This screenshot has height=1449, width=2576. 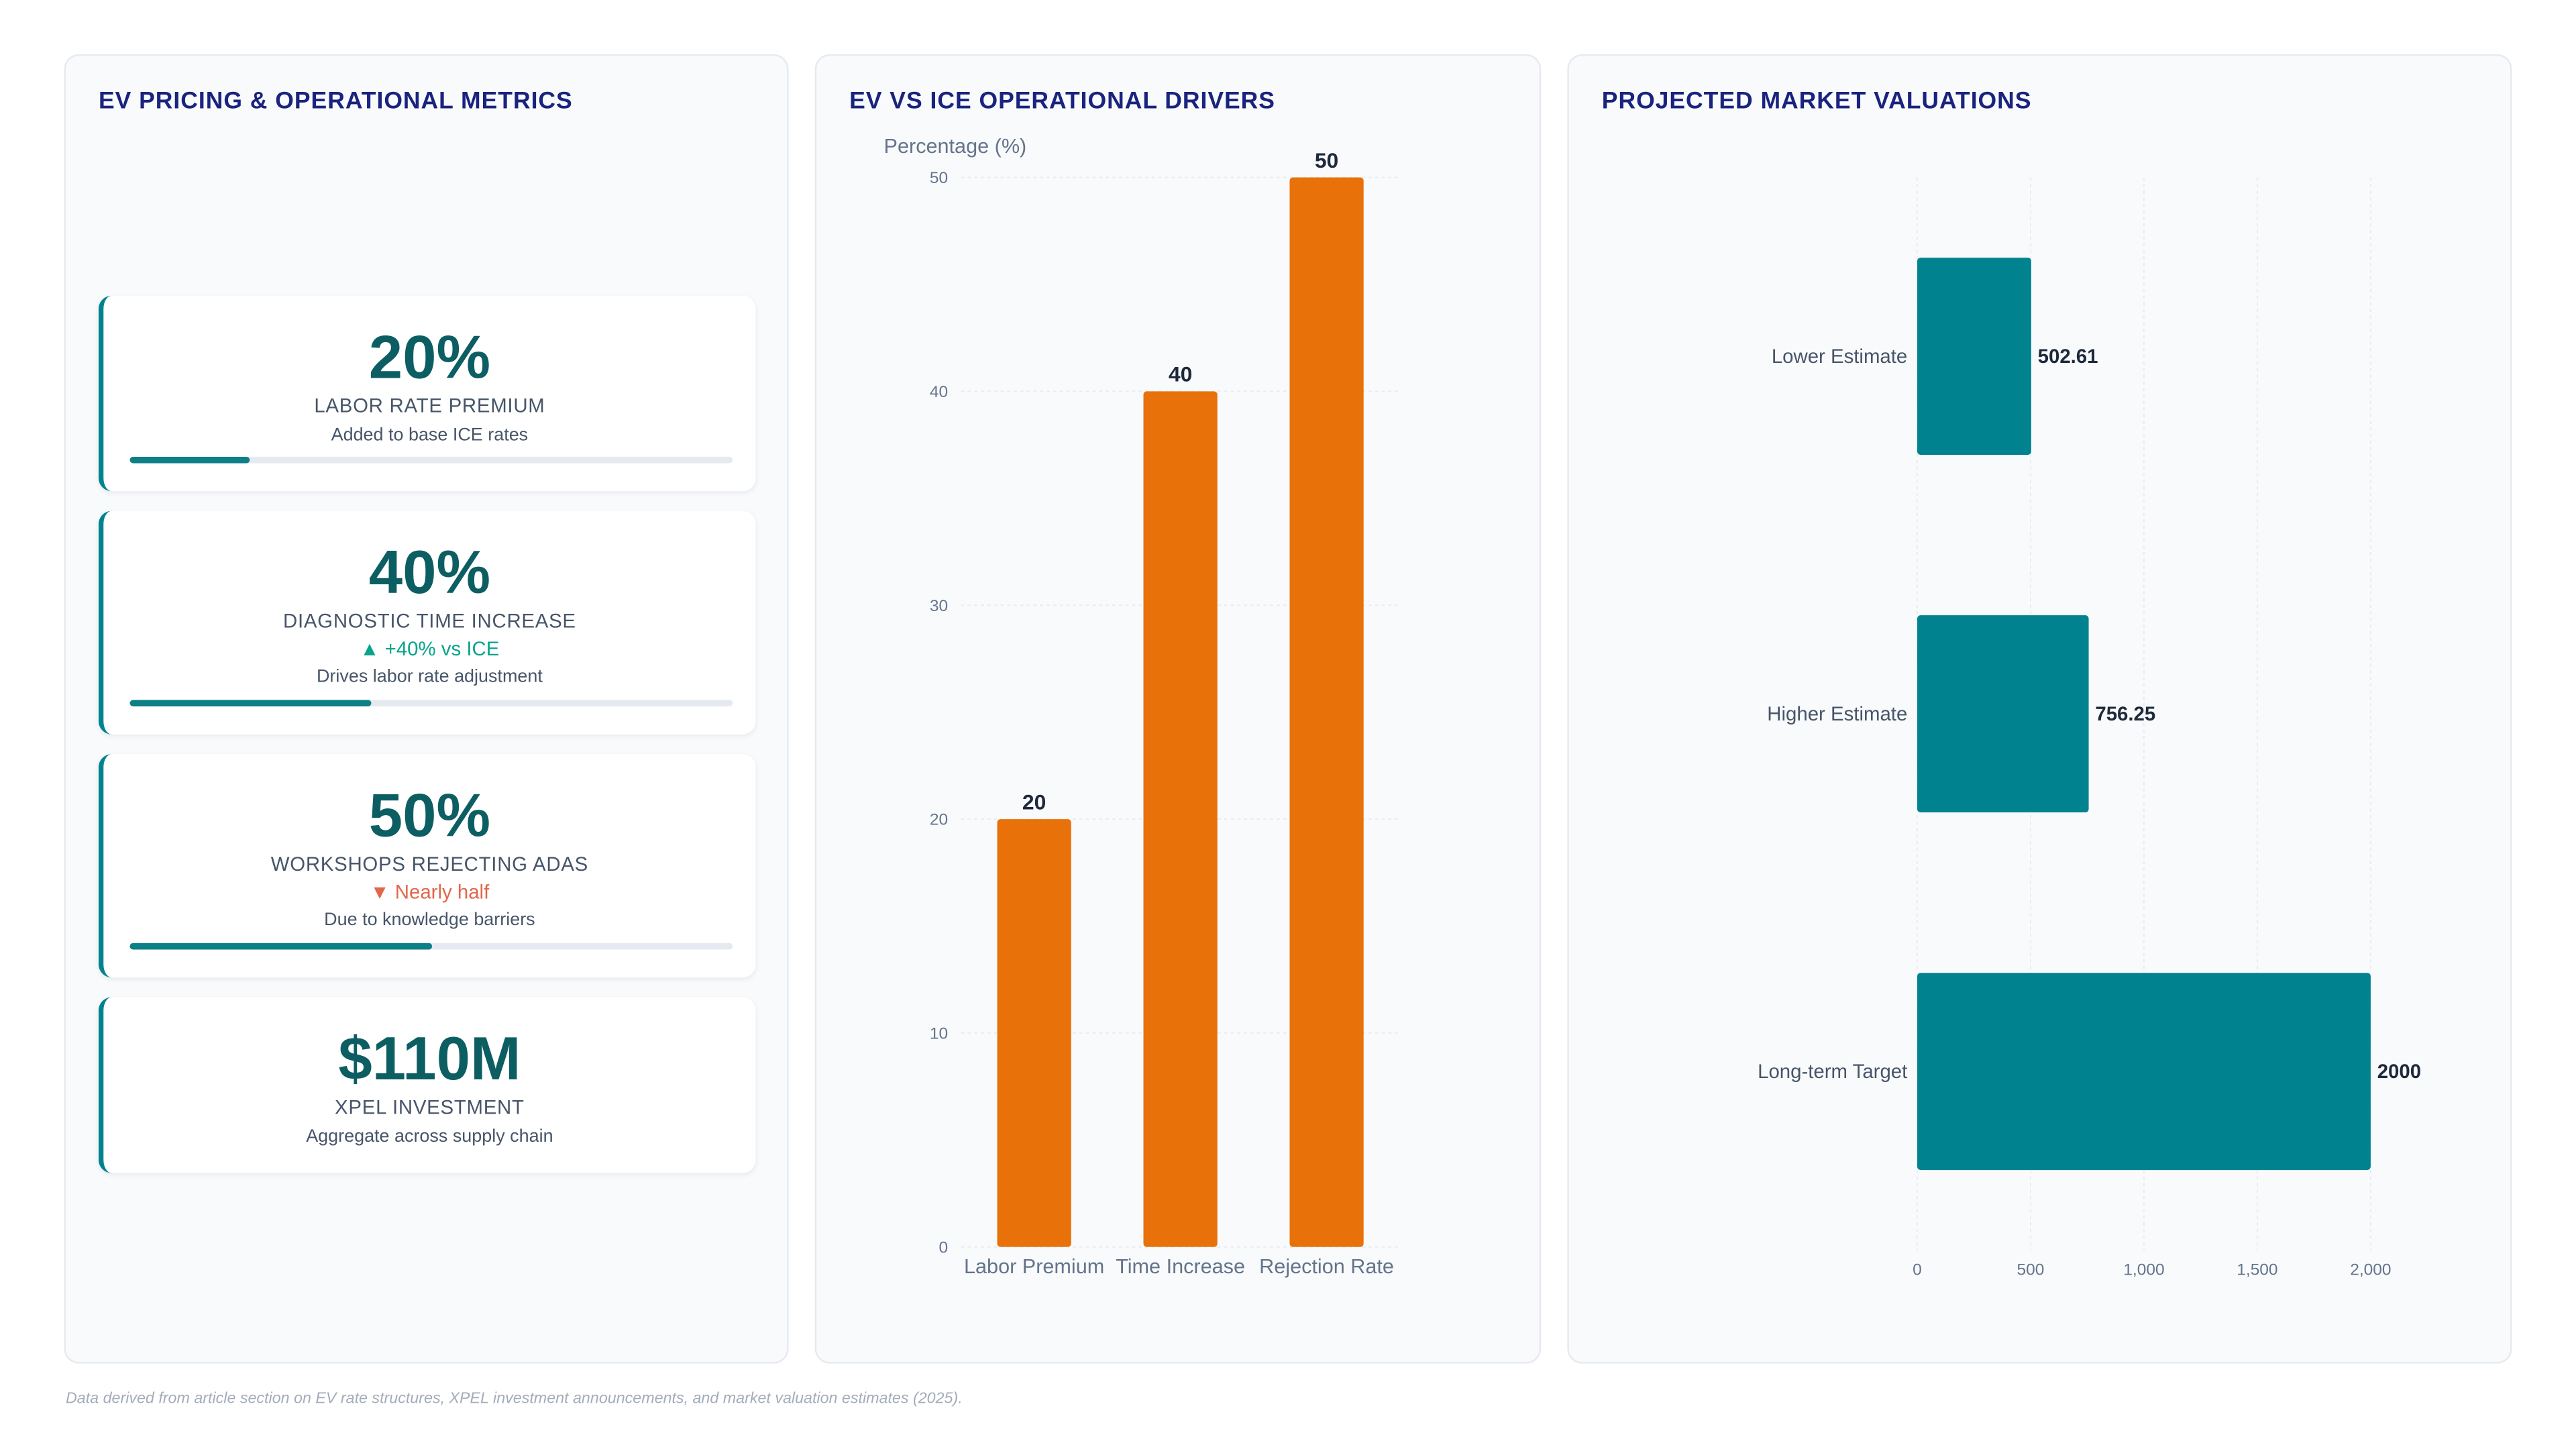 I want to click on drivers-bars: 20 40 50, so click(x=1180, y=697).